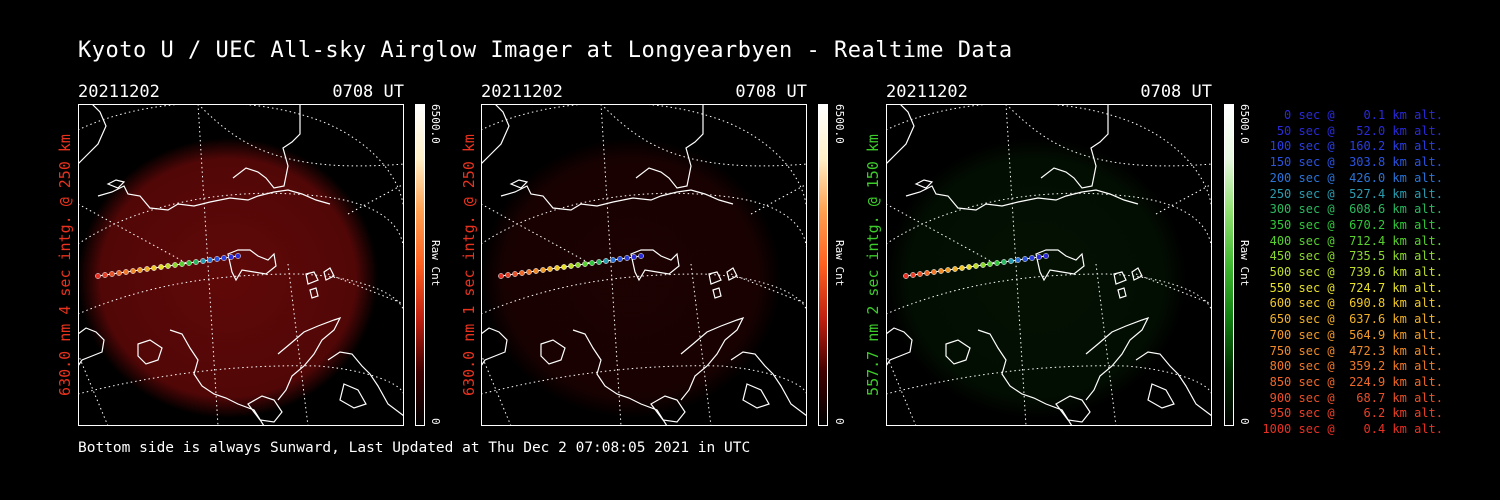 This screenshot has height=500, width=1500. What do you see at coordinates (1352, 224) in the screenshot?
I see `legend-row: 350 sec @ 670.2 km alt.` at bounding box center [1352, 224].